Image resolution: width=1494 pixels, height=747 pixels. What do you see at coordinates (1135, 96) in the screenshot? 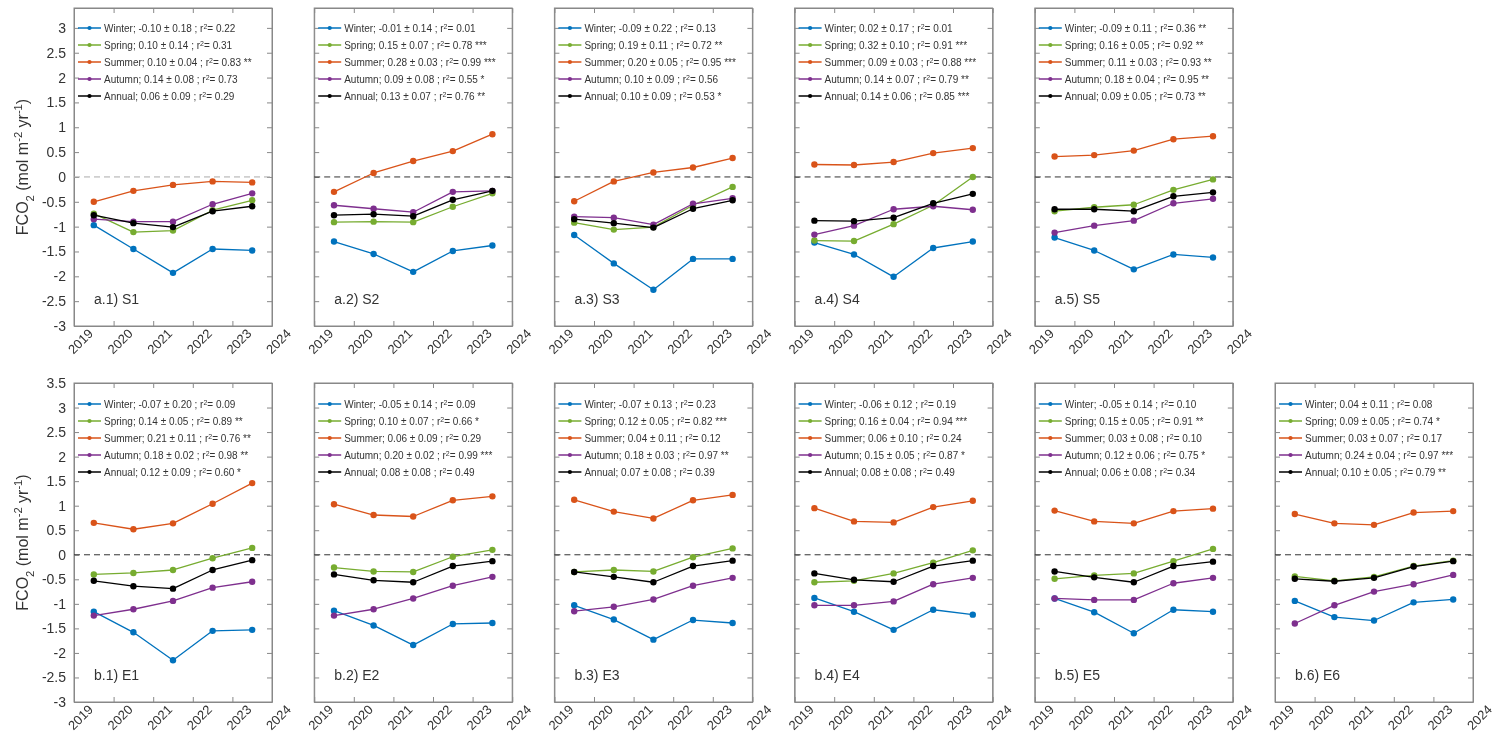
I see `legend-label: Annual; 0.09 ± 0.05 ; r$^{2}$= 0.73 **` at bounding box center [1135, 96].